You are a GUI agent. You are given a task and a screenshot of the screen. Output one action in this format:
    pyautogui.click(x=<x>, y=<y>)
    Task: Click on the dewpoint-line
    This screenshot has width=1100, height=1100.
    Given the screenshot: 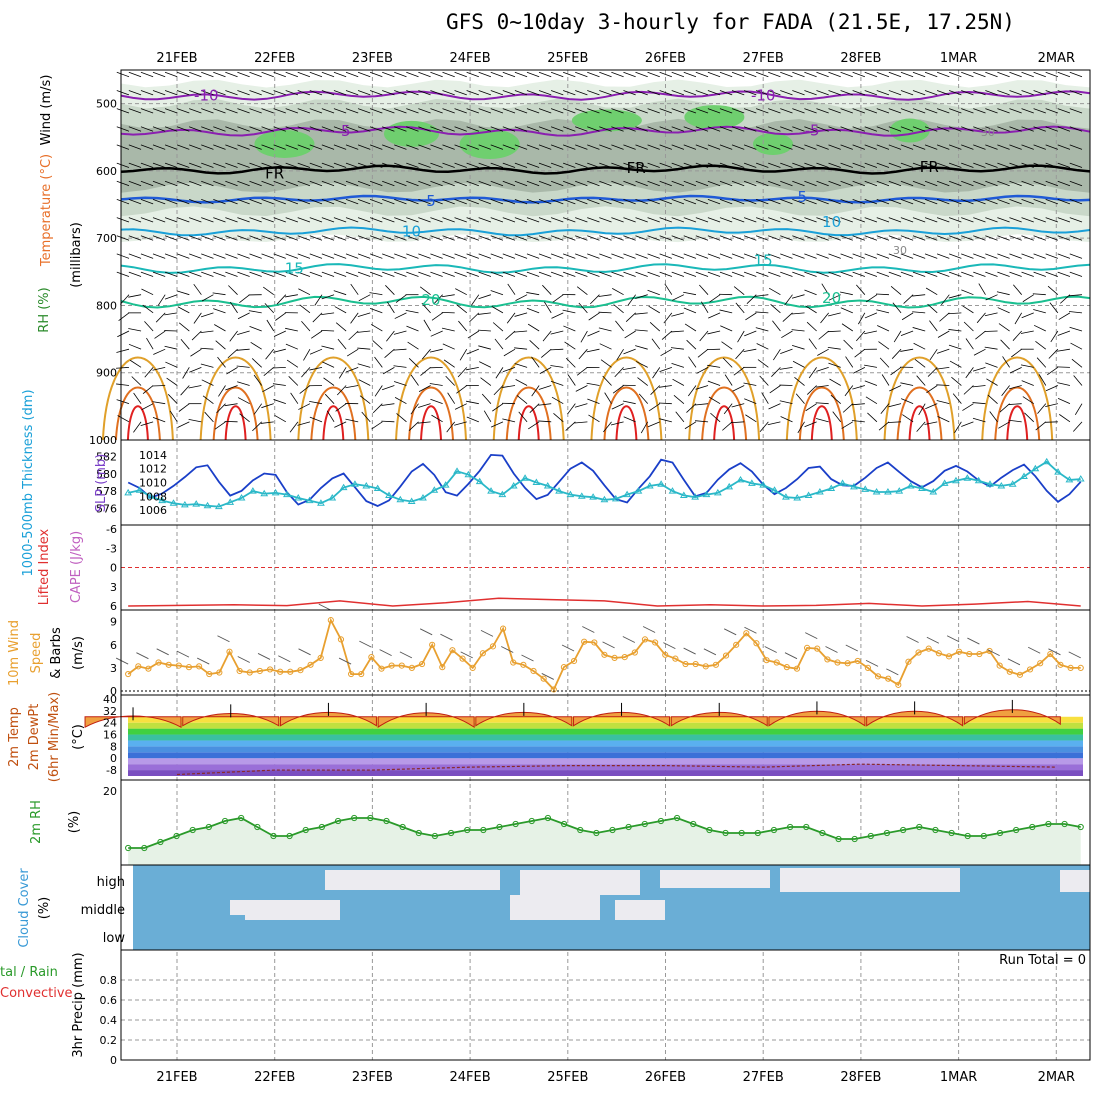 What is the action you would take?
    pyautogui.click(x=616, y=769)
    